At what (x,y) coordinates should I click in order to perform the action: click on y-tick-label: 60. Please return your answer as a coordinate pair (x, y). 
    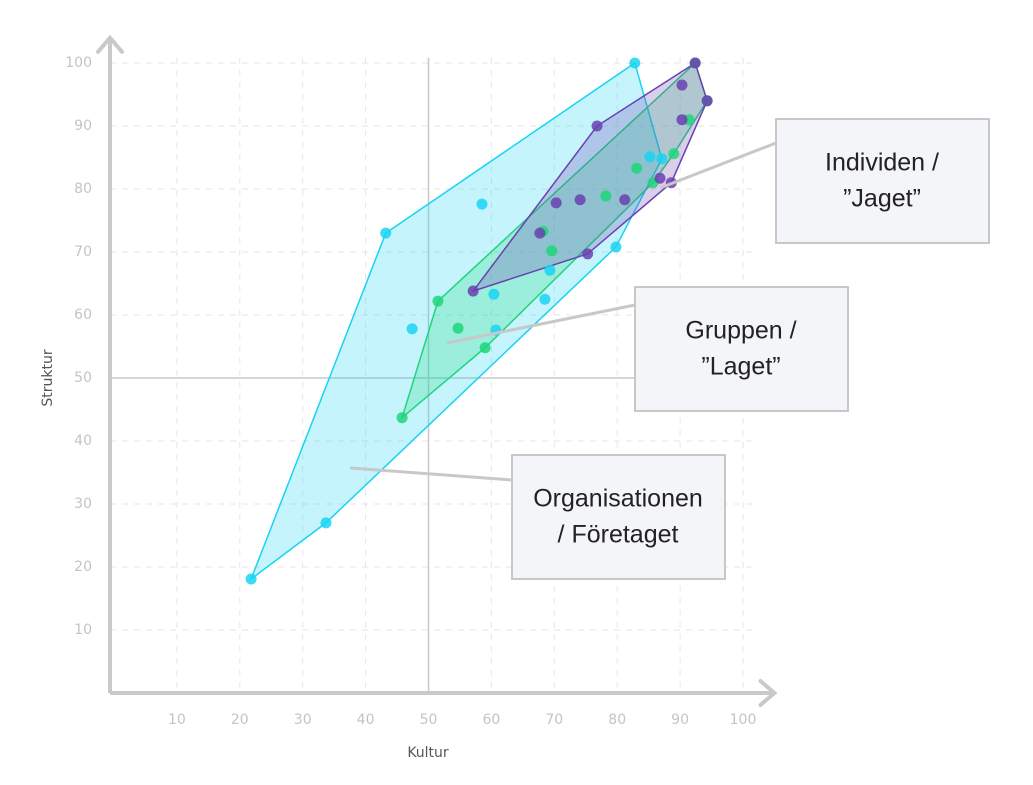
    Looking at the image, I should click on (83, 315).